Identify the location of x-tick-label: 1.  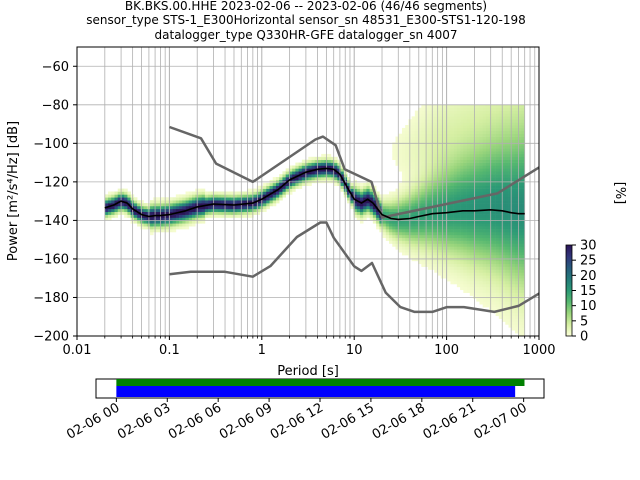
(262, 350).